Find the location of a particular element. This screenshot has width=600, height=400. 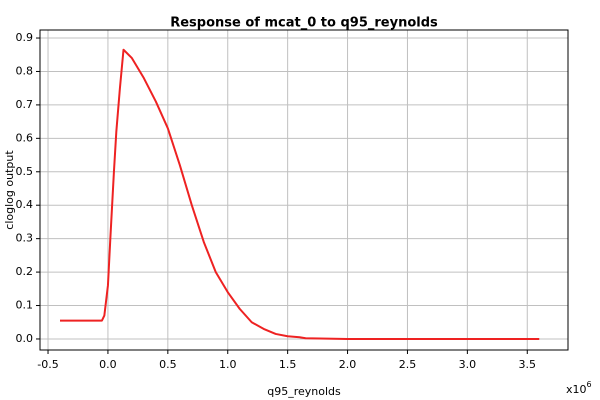

x-axis-label: q95_reynolds is located at coordinates (304, 391).